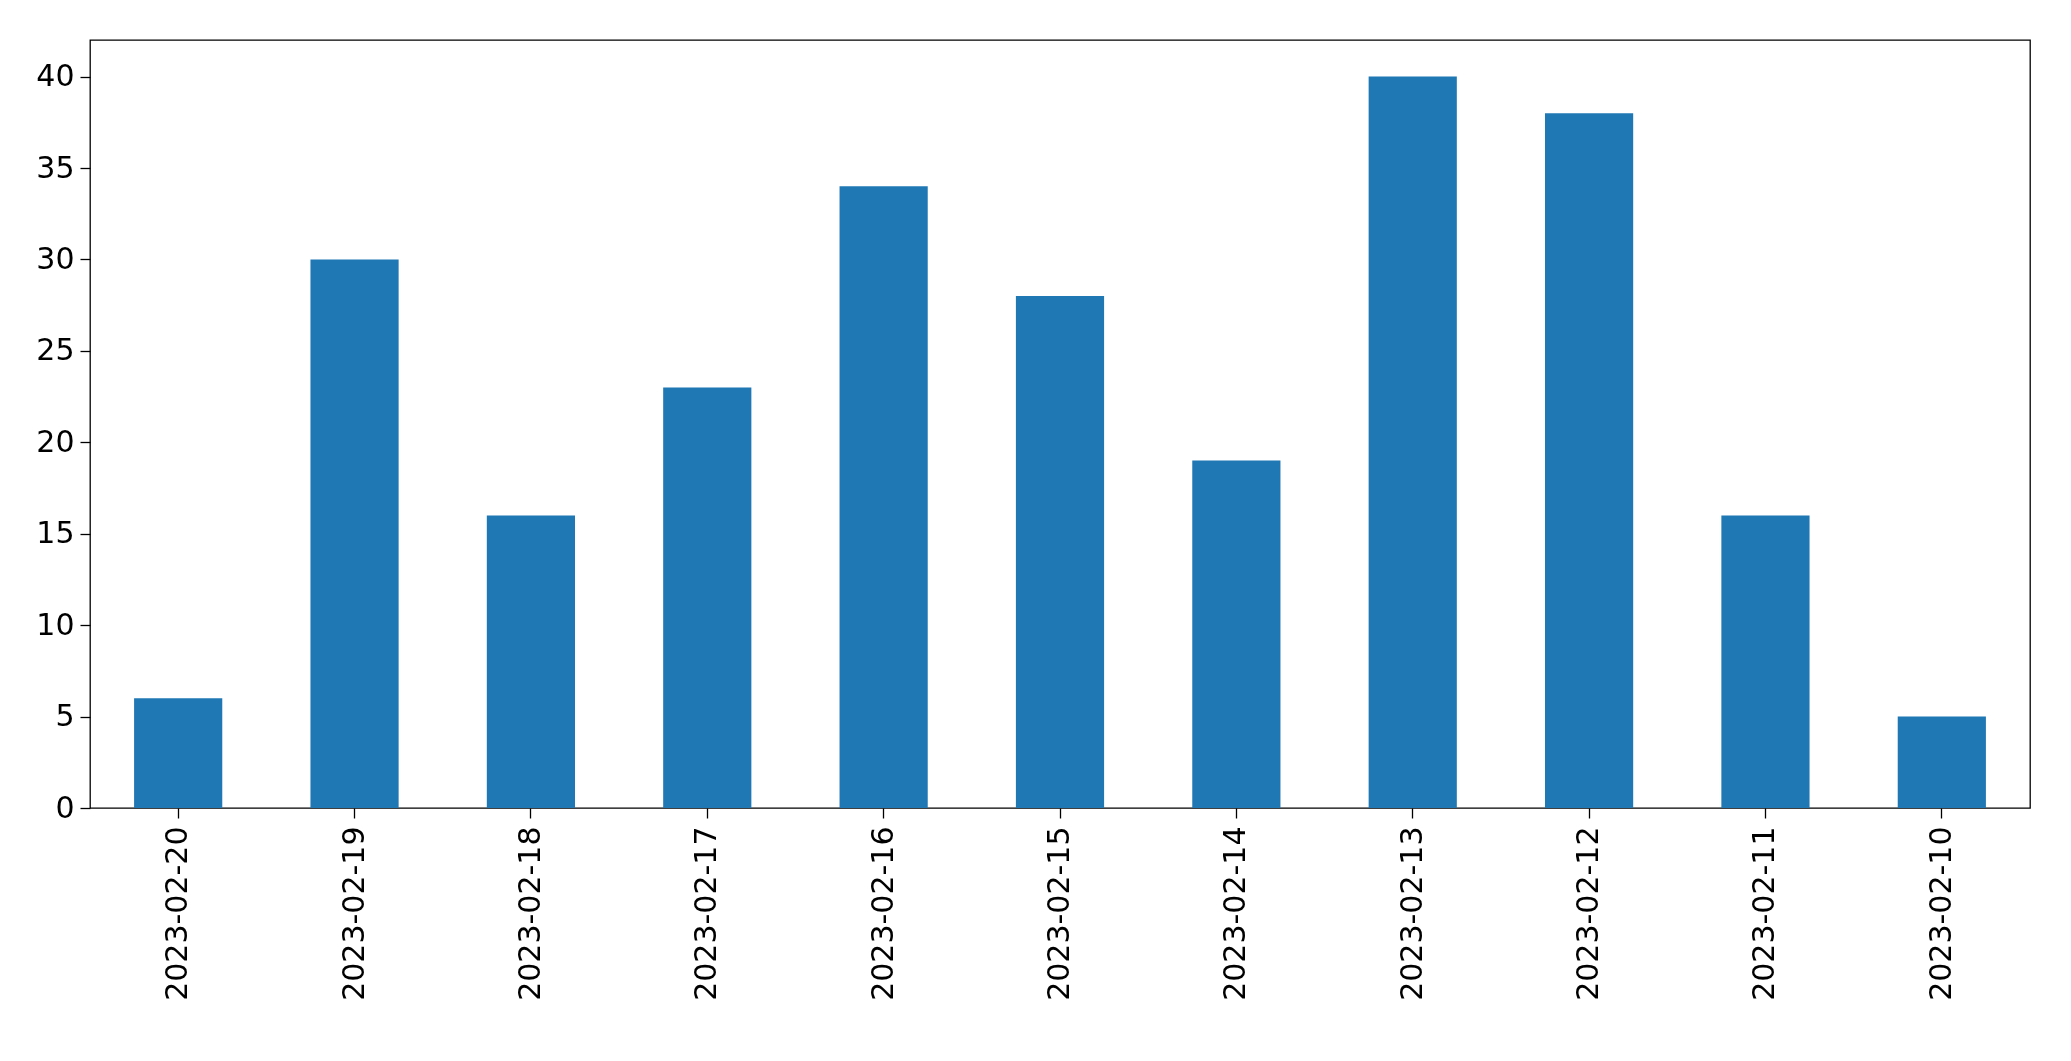  What do you see at coordinates (1058, 913) in the screenshot?
I see `x-tick-label: 2023-02-15` at bounding box center [1058, 913].